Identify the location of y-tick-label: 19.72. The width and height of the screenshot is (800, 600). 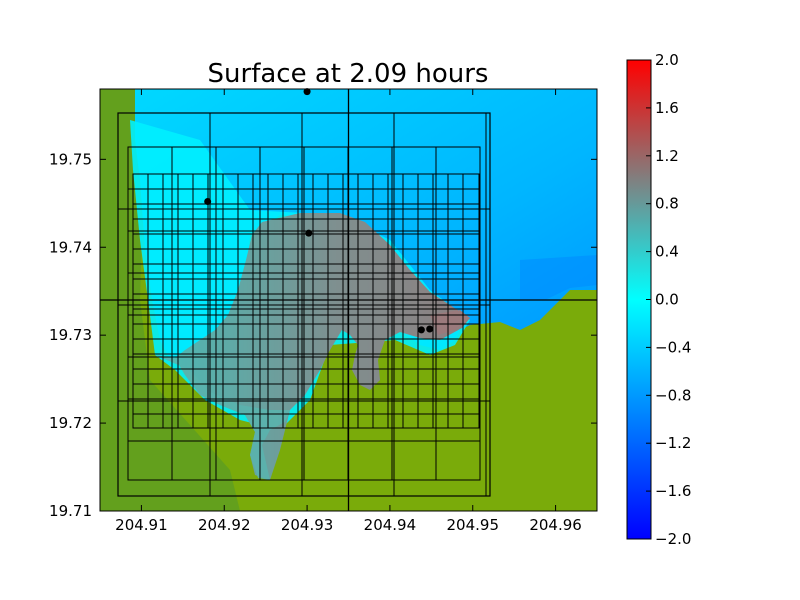
(70, 423).